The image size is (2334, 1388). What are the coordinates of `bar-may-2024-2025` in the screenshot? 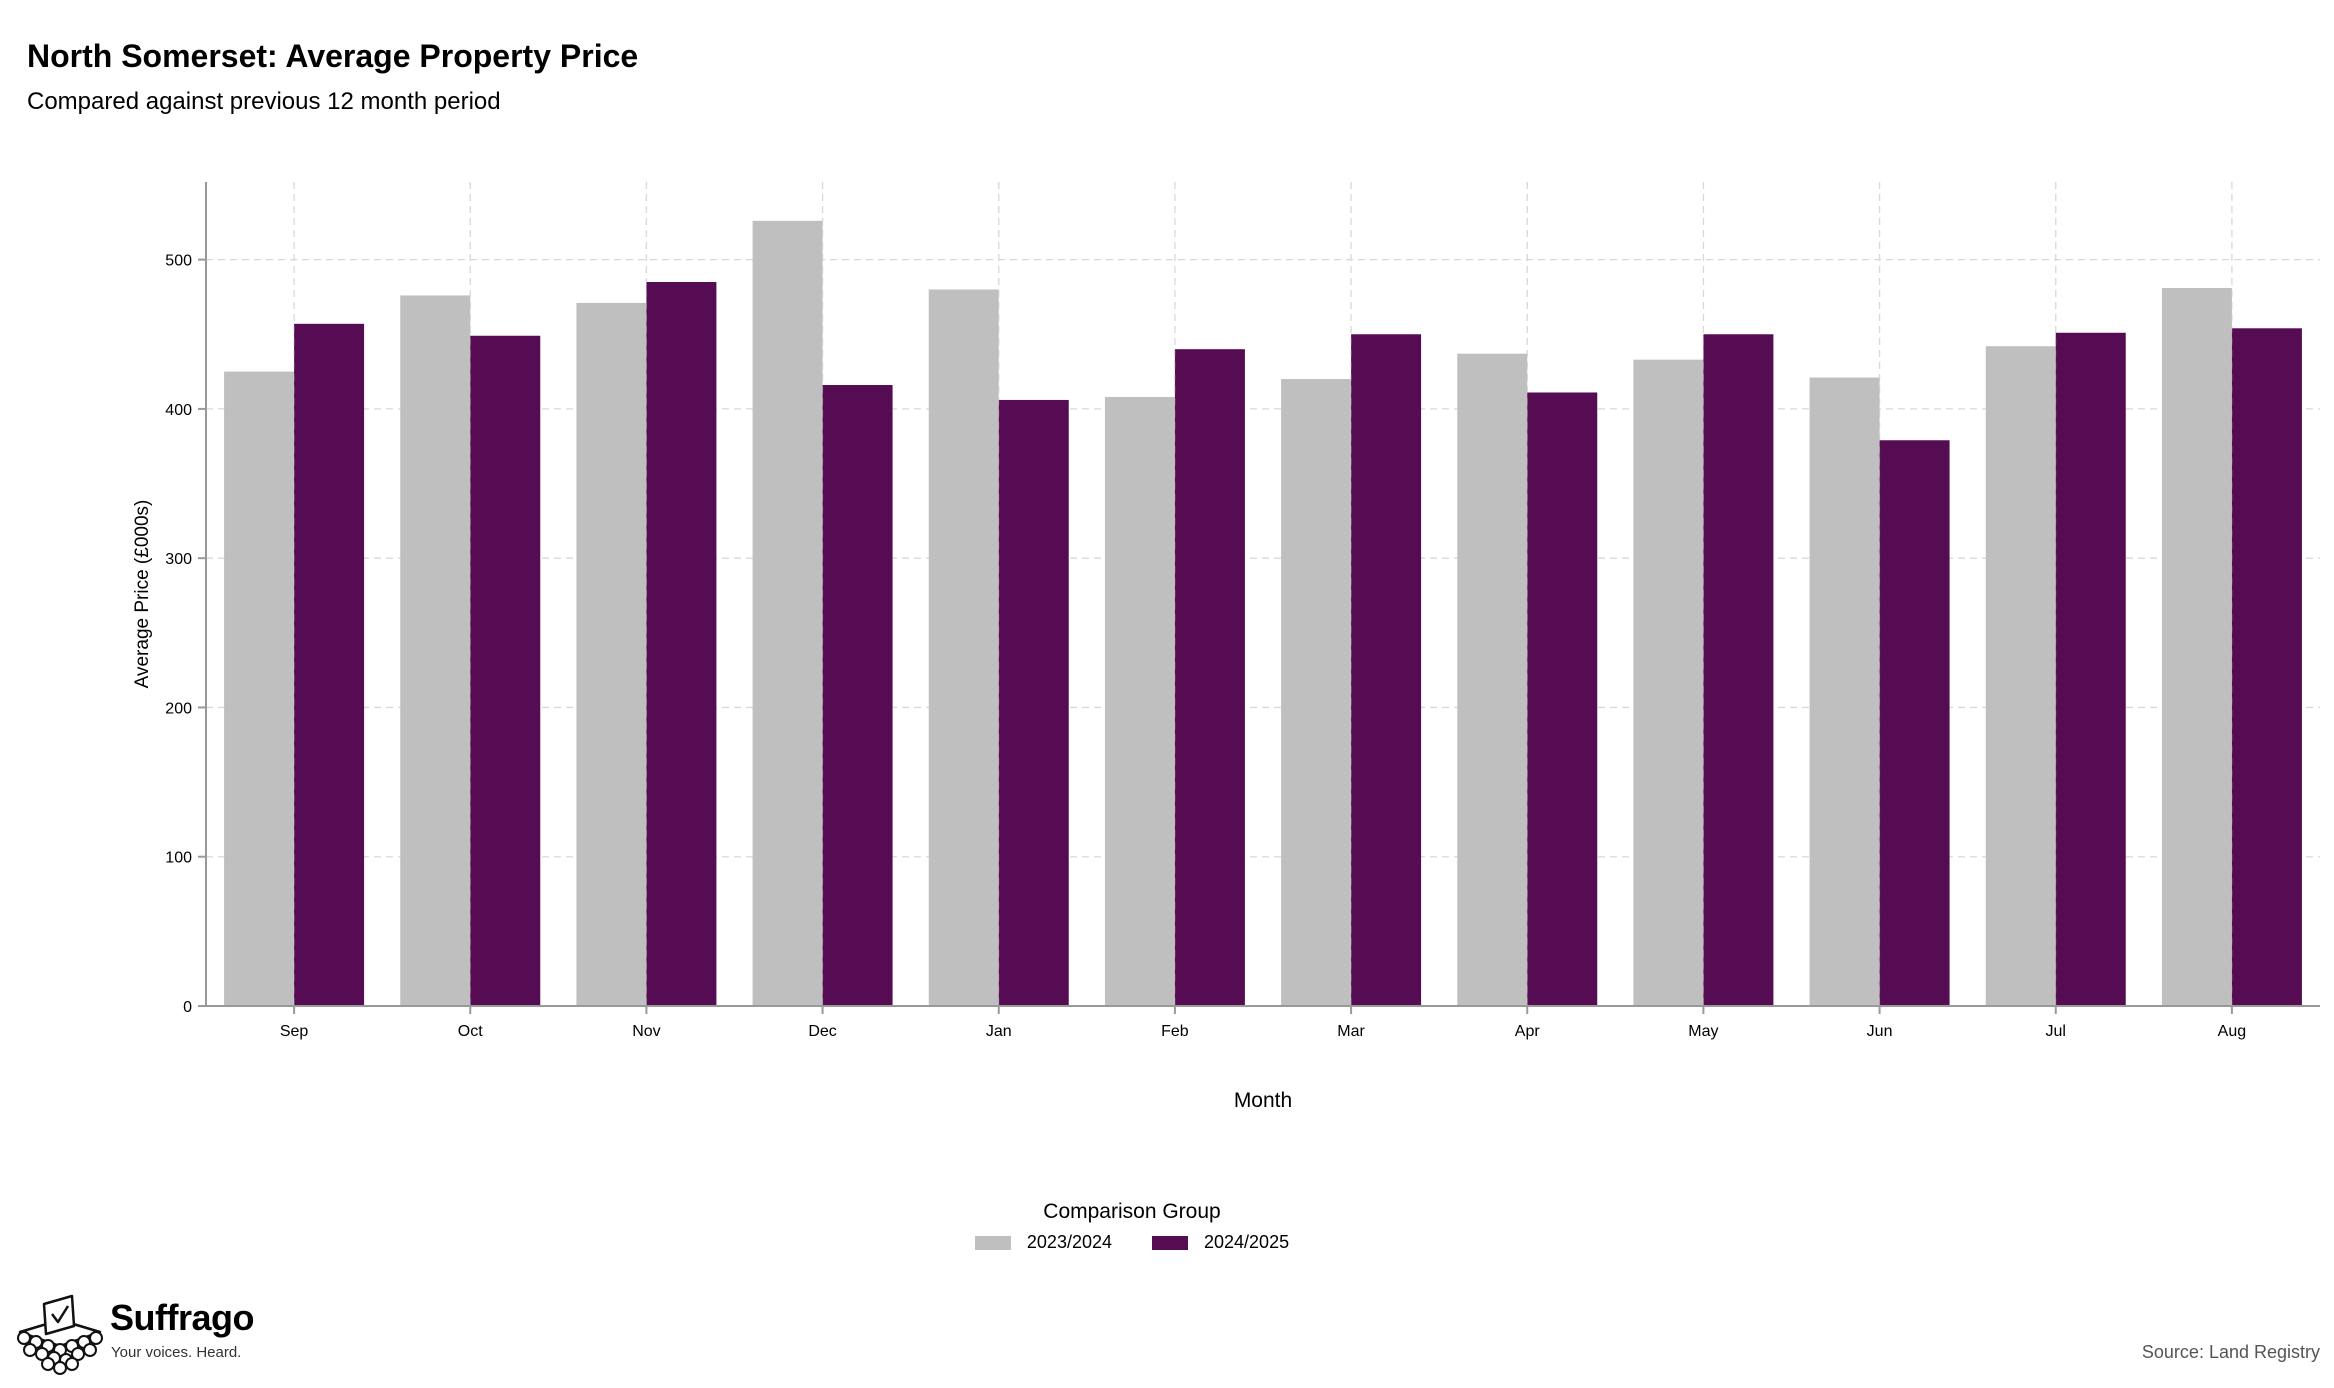 It's located at (1738, 670).